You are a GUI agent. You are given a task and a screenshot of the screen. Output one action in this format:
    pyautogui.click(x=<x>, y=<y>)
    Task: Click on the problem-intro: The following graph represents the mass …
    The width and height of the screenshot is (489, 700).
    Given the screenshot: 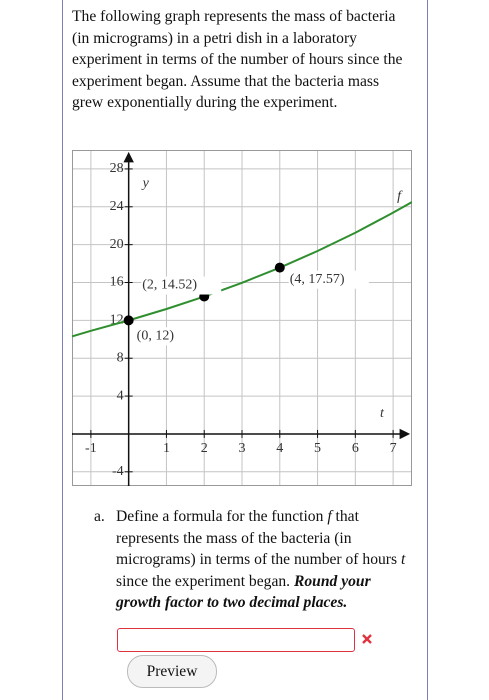 What is the action you would take?
    pyautogui.click(x=237, y=59)
    